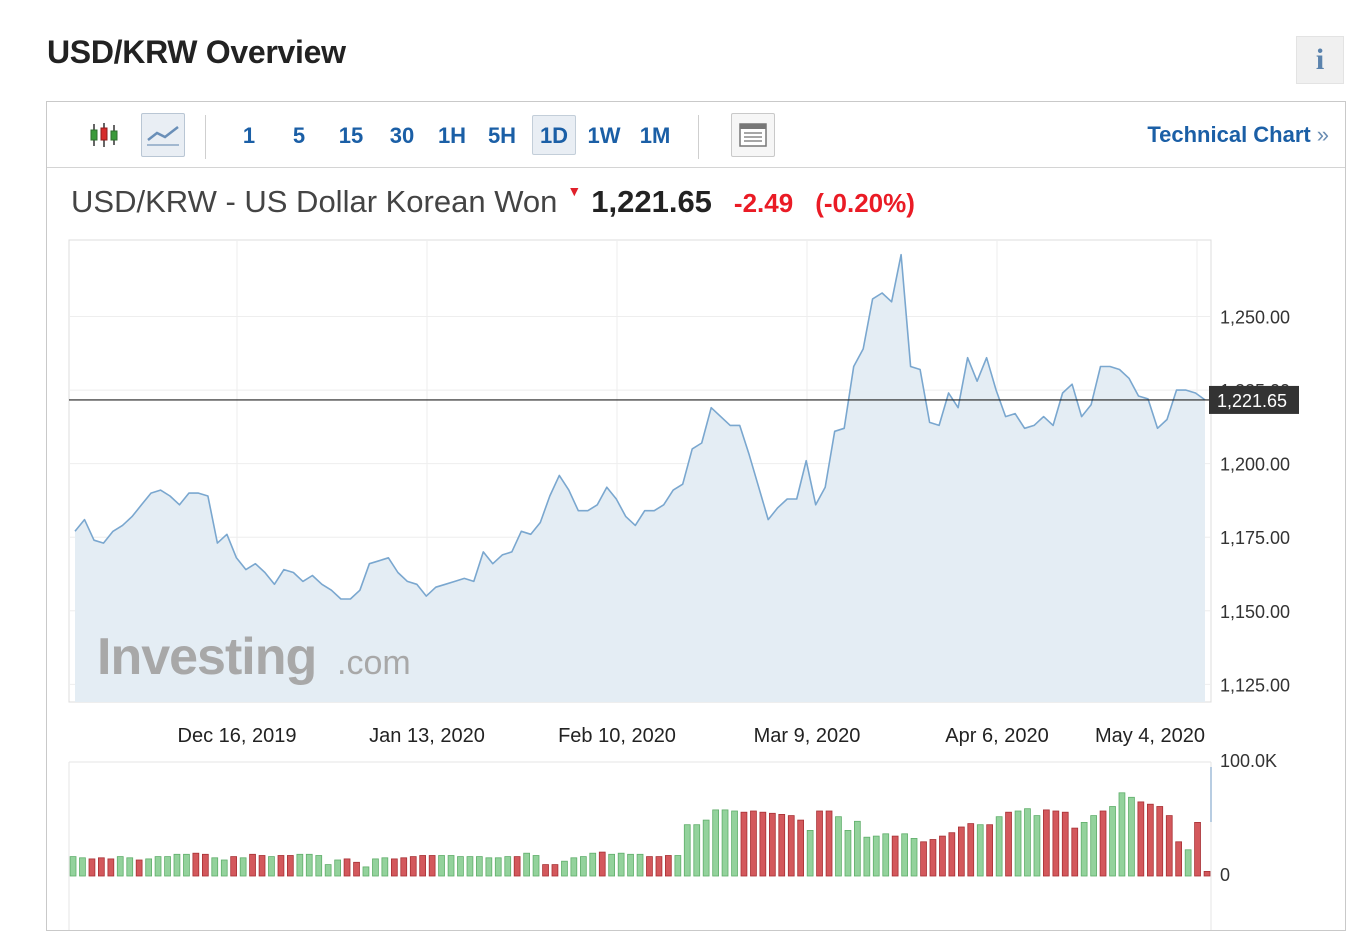 This screenshot has height=931, width=1370. I want to click on interval-15: 15, so click(351, 135).